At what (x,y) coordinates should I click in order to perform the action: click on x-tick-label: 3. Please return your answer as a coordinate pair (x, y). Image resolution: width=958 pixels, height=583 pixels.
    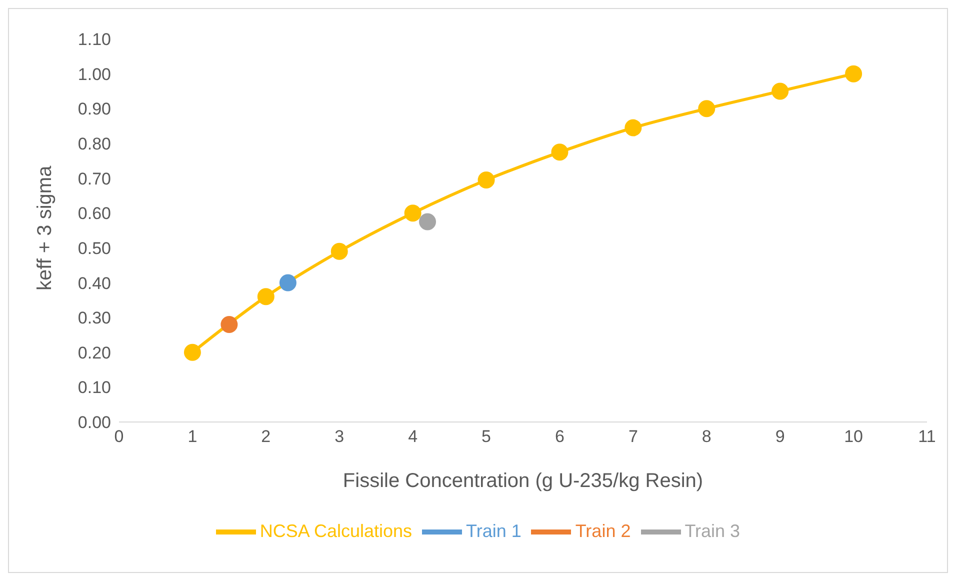
    Looking at the image, I should click on (339, 436).